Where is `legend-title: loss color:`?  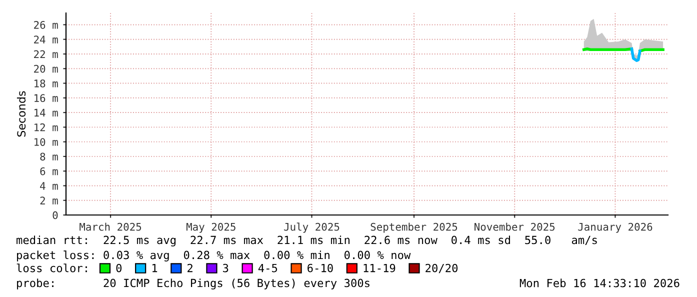
legend-title: loss color: is located at coordinates (51, 268).